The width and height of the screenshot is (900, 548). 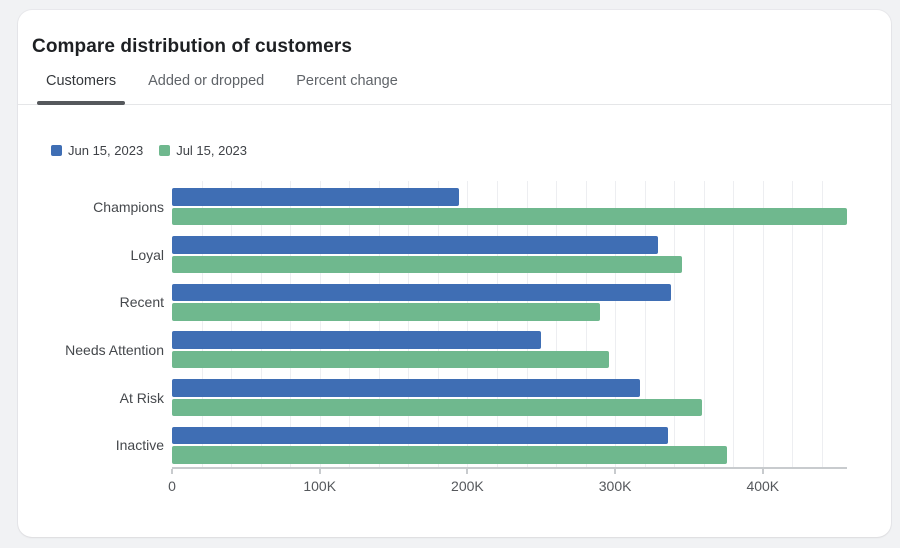 I want to click on bar-at-risk-jul-15-2023, so click(x=437, y=407).